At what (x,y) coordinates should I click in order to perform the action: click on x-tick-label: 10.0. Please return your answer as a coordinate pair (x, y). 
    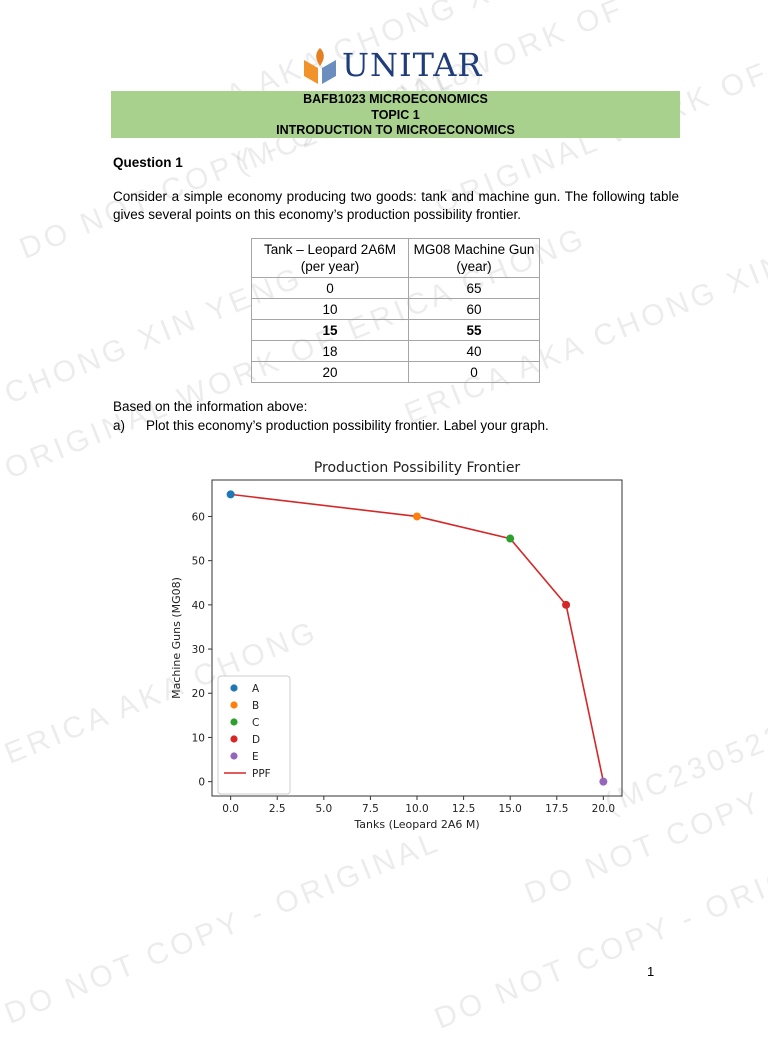
    Looking at the image, I should click on (416, 809).